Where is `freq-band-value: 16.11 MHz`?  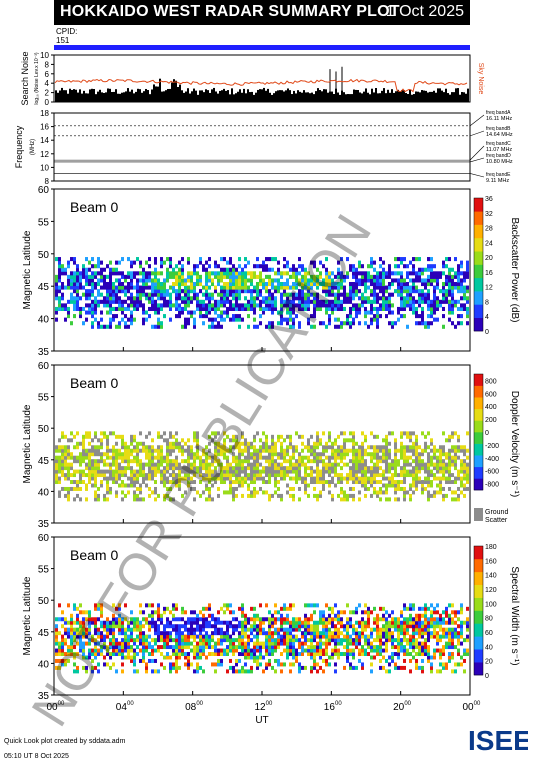
freq-band-value: 16.11 MHz is located at coordinates (499, 119).